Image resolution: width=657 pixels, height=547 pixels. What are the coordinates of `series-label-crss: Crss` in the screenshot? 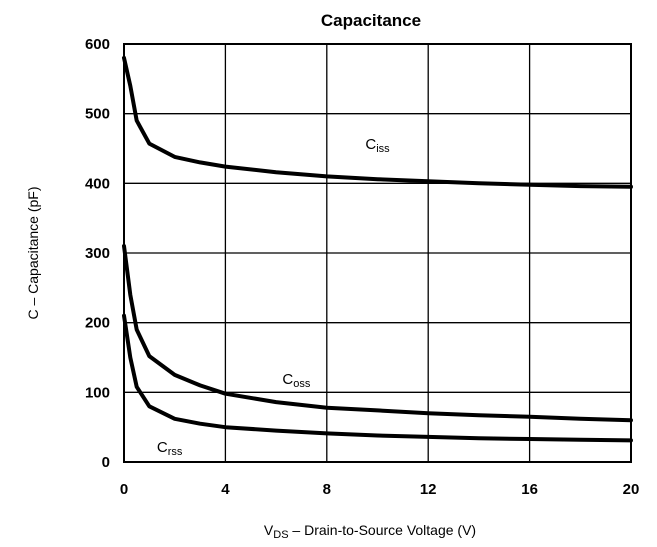 It's located at (170, 448).